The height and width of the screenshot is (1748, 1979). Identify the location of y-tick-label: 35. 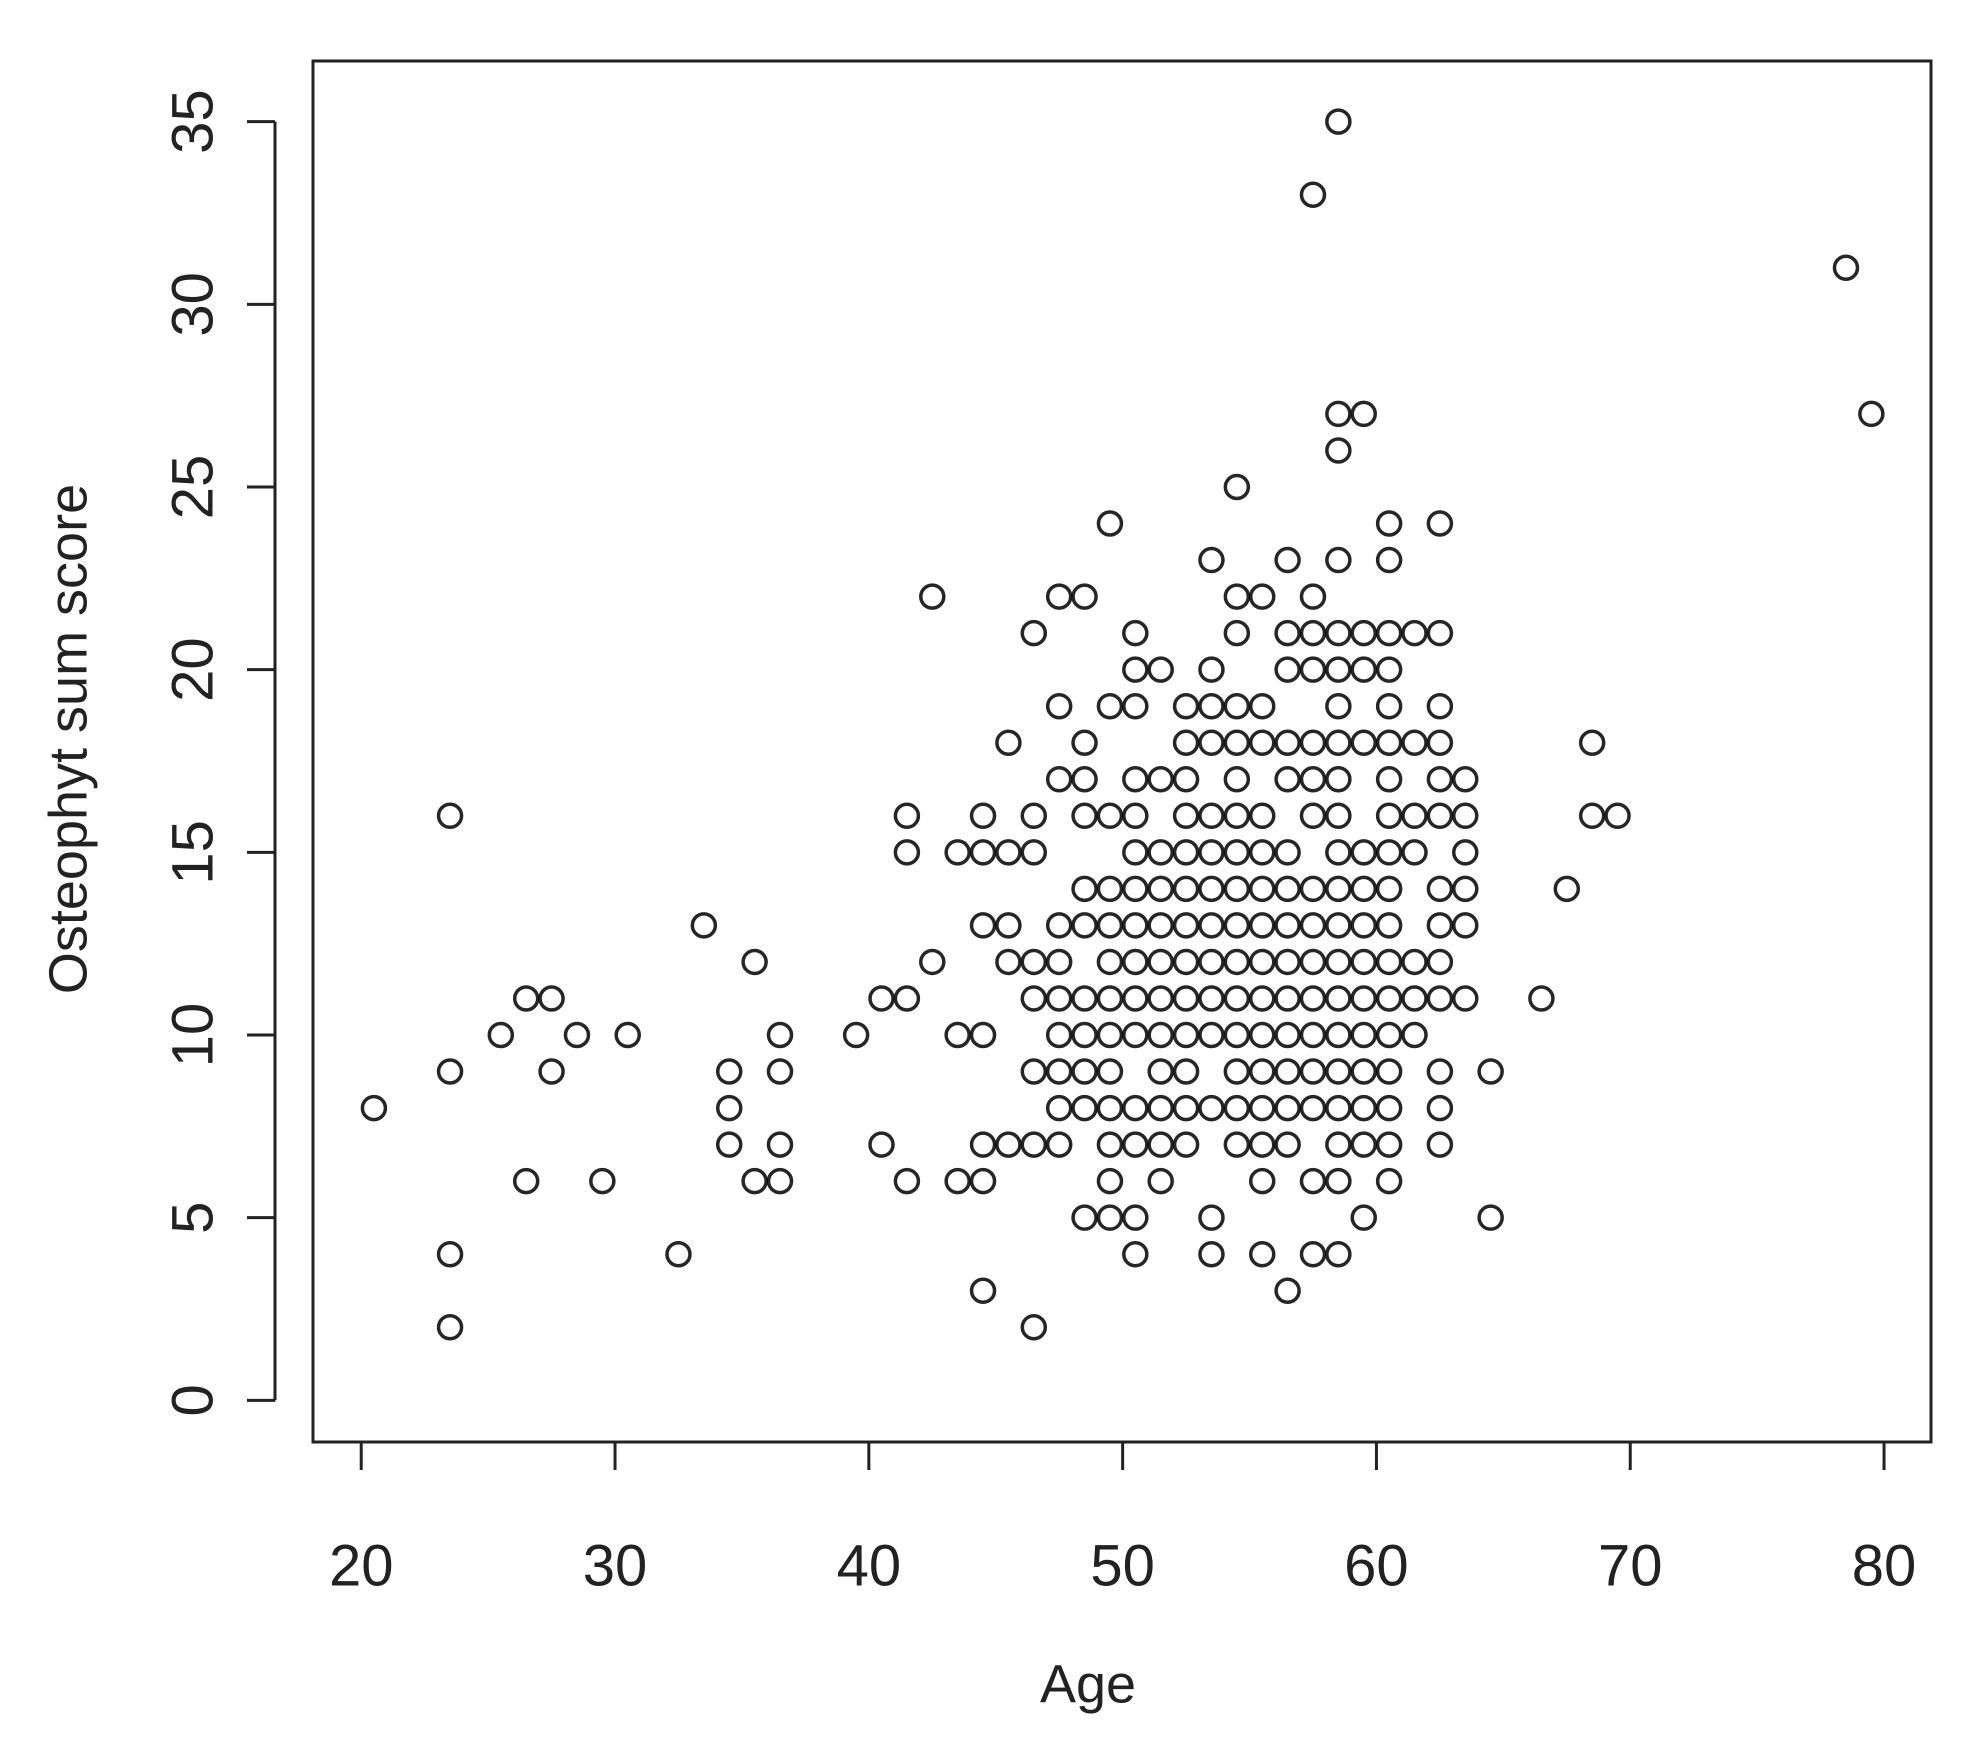
(192, 121).